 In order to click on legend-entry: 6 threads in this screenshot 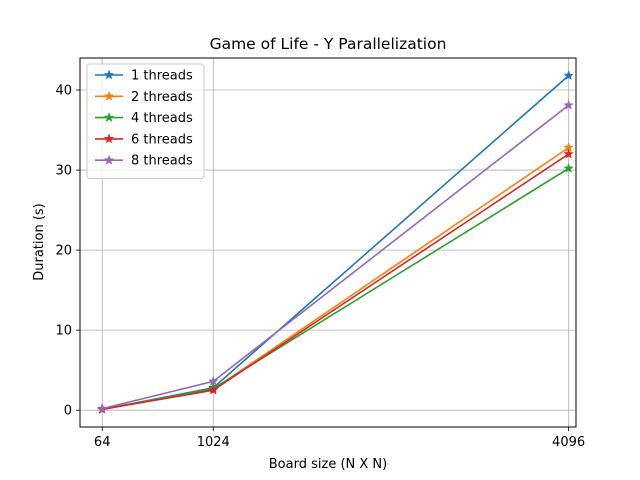, I will do `click(144, 139)`.